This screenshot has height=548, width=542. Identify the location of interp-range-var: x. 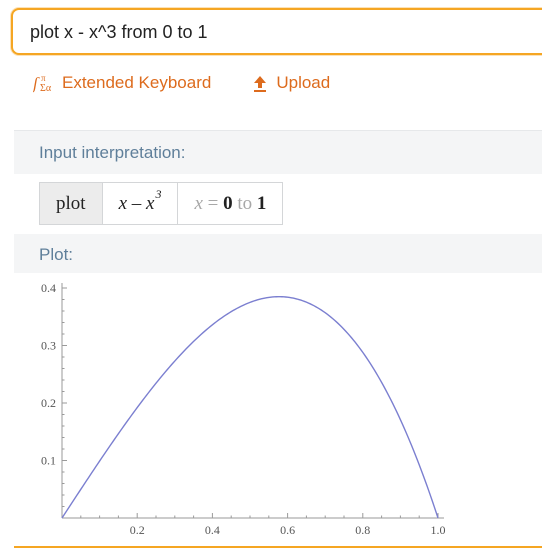
(198, 203).